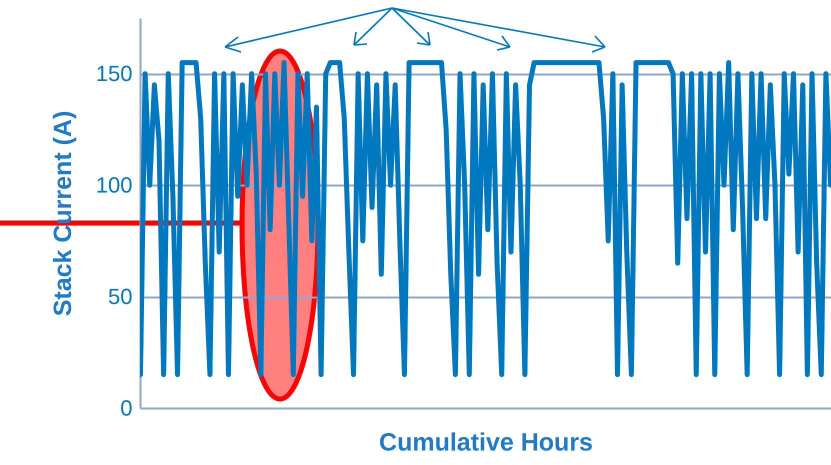 The height and width of the screenshot is (465, 831). What do you see at coordinates (126, 408) in the screenshot?
I see `y-tick-label: 0` at bounding box center [126, 408].